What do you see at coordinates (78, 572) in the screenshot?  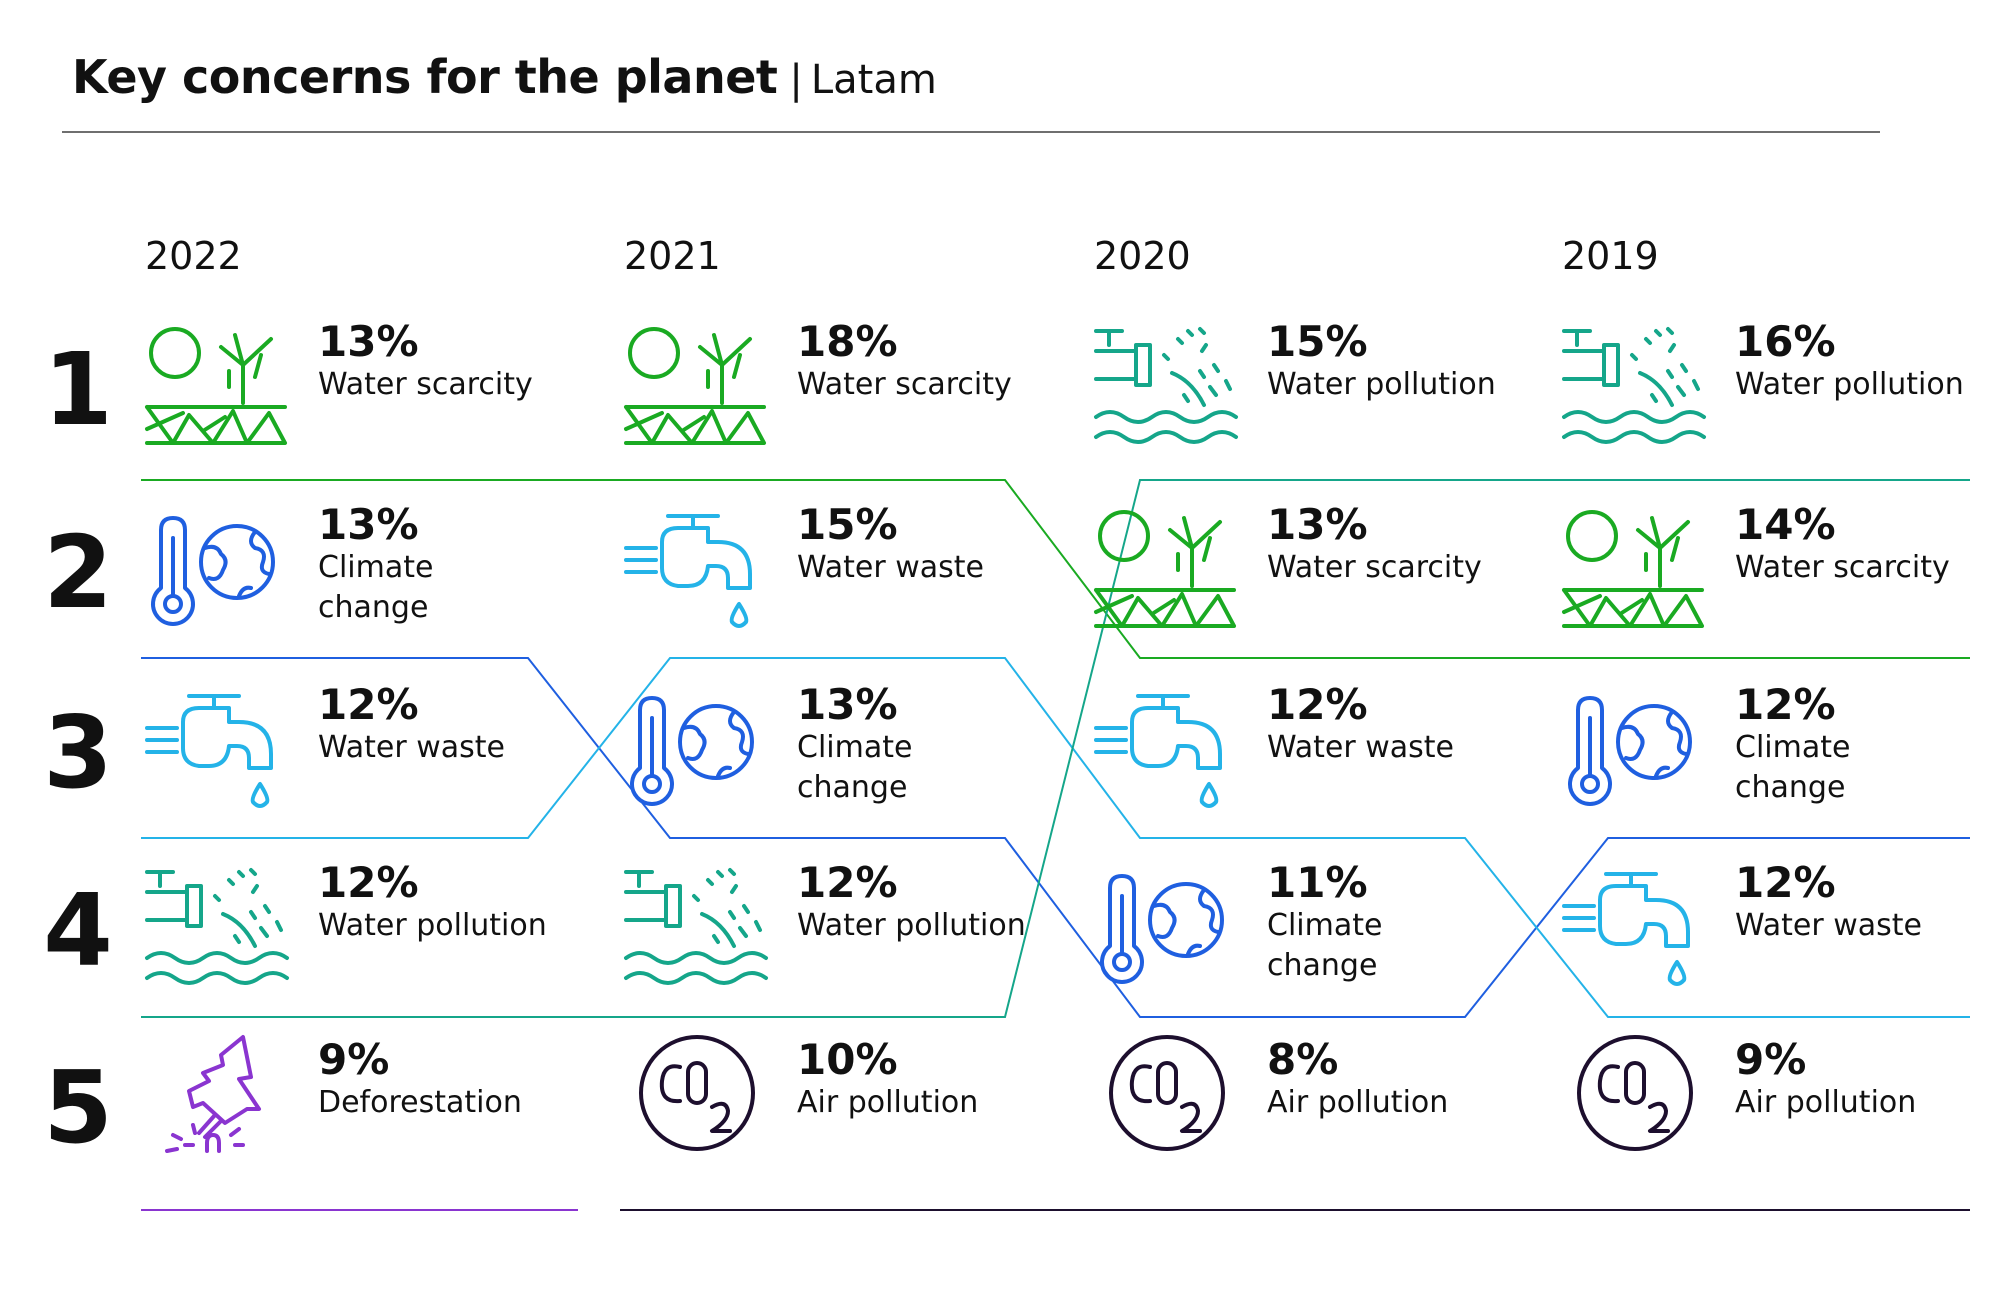 I see `rank-number: 2` at bounding box center [78, 572].